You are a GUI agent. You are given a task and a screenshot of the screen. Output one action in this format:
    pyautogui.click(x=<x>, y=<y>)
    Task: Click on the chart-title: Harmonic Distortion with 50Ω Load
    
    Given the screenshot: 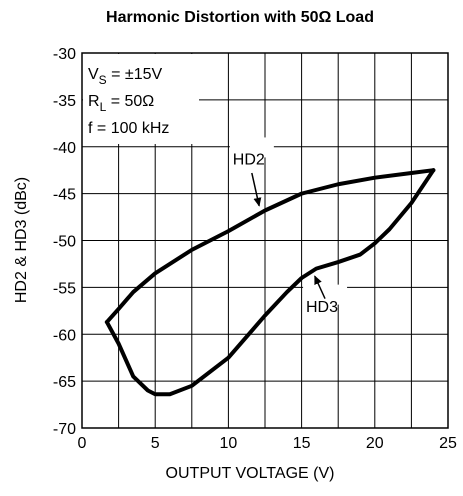 What is the action you would take?
    pyautogui.click(x=240, y=17)
    